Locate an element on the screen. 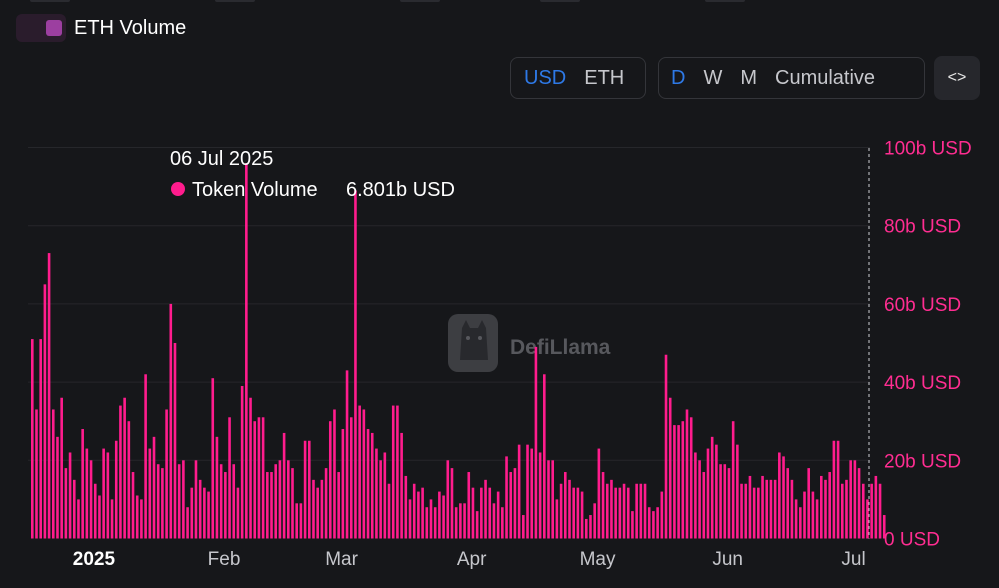 The width and height of the screenshot is (999, 588). legend-eth-volume: ETH Volume is located at coordinates (101, 28).